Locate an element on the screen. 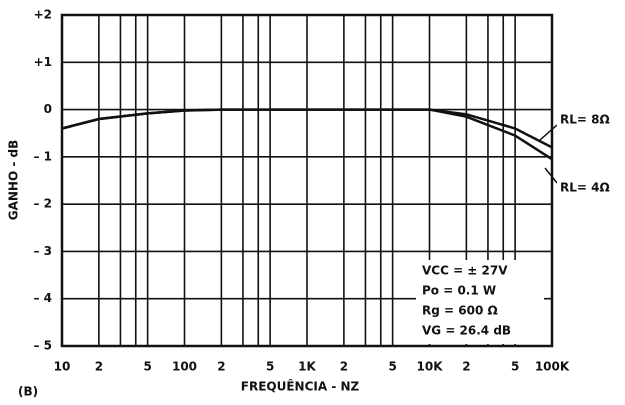 The image size is (625, 405). x-tick-label: 100K is located at coordinates (552, 367).